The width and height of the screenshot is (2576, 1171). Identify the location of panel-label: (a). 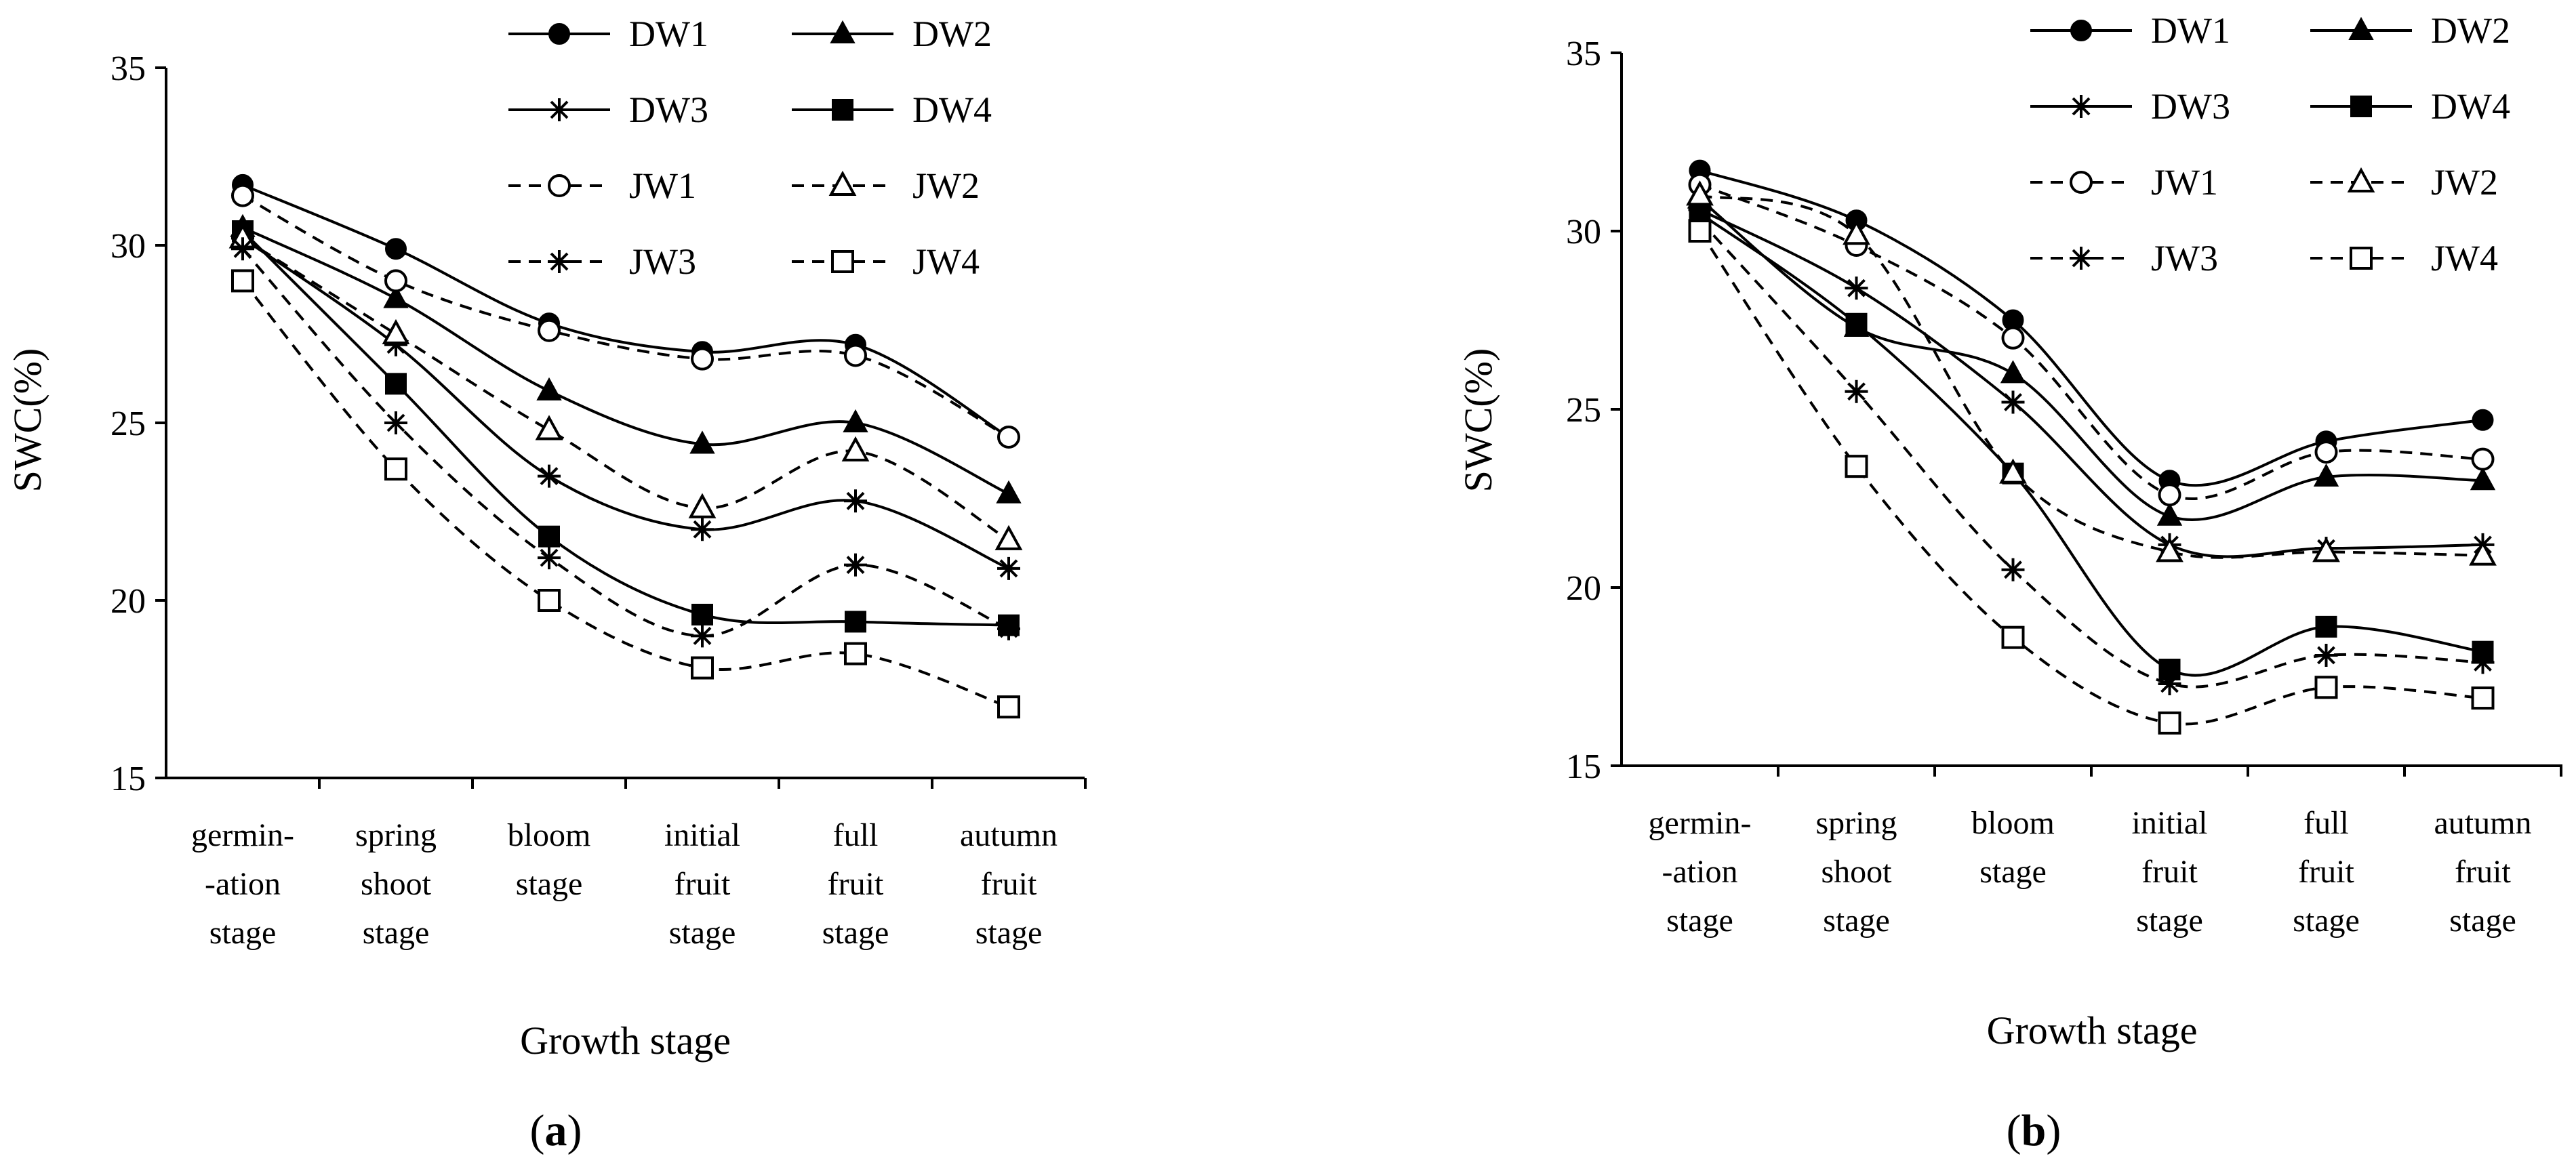
(556, 1130).